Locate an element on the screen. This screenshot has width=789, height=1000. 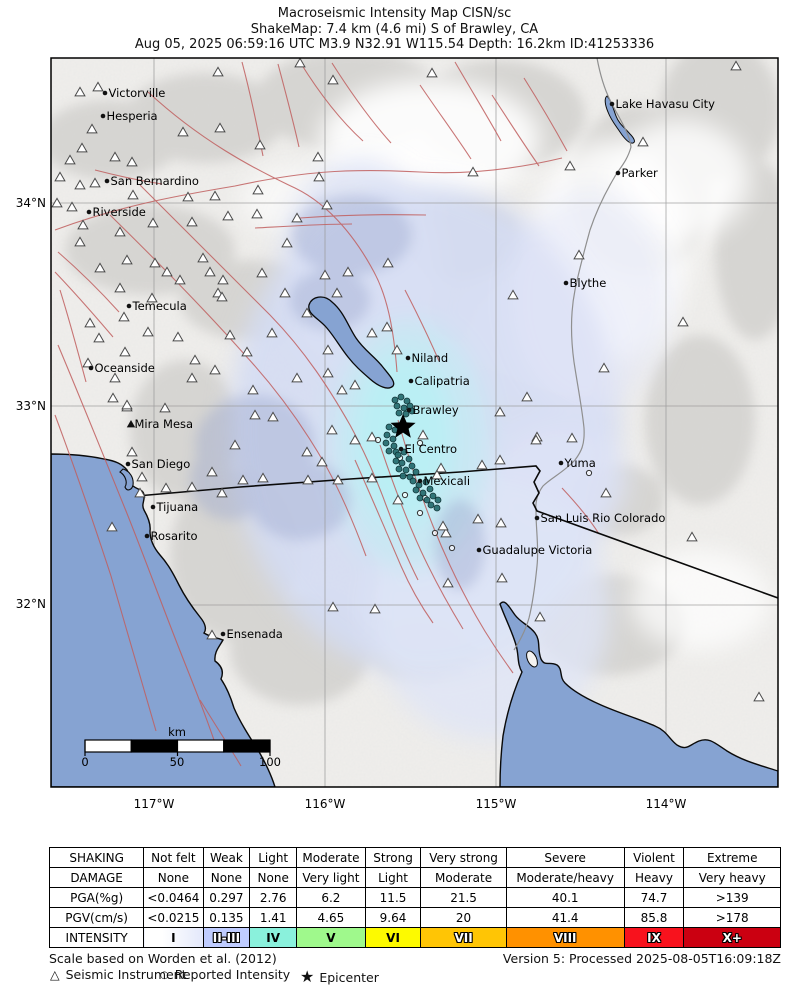
legend-cell: II-III is located at coordinates (226, 937).